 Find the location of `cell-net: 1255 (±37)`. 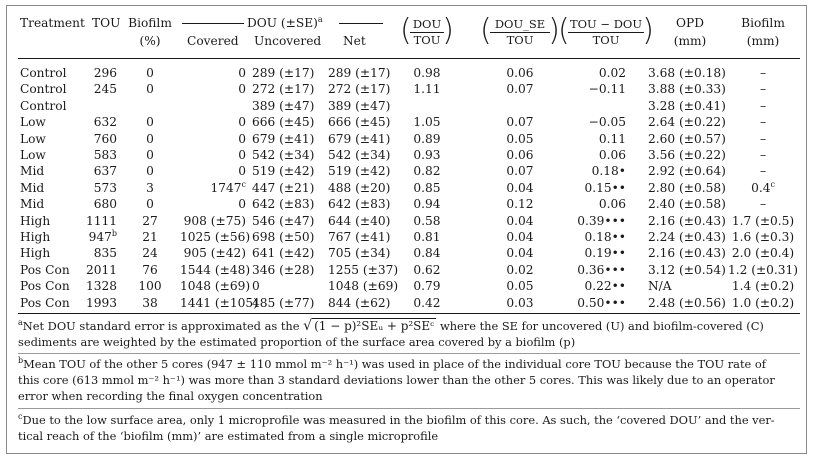

cell-net: 1255 (±37) is located at coordinates (363, 269).